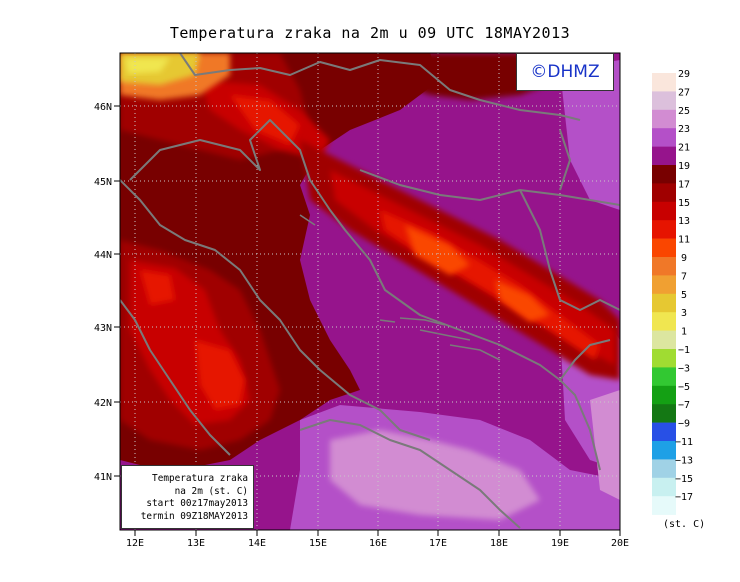  What do you see at coordinates (220, 375) in the screenshot?
I see `field-italy-core` at bounding box center [220, 375].